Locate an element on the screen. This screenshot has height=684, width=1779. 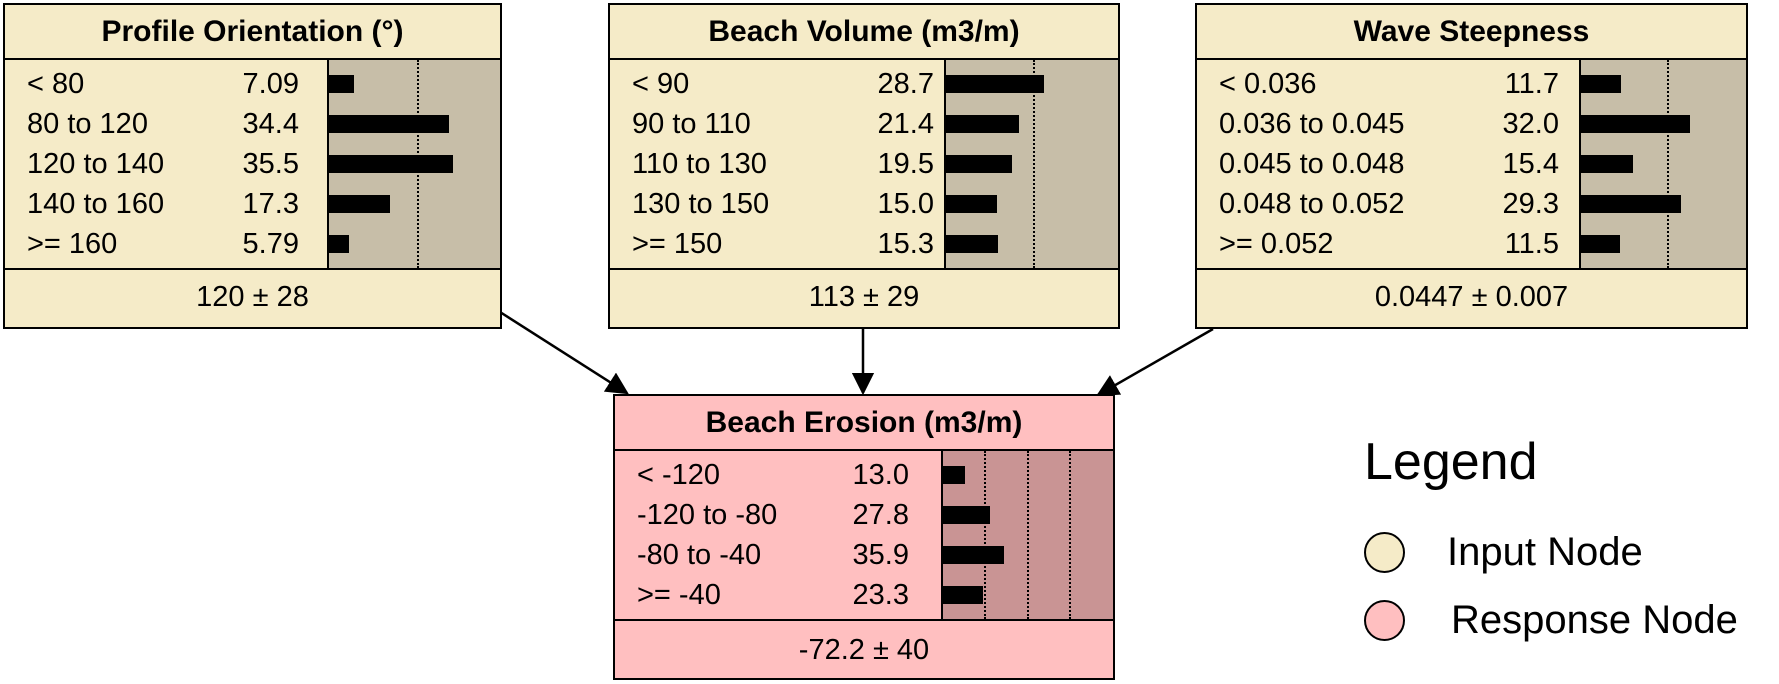
state-label: >= -40 is located at coordinates (679, 594).